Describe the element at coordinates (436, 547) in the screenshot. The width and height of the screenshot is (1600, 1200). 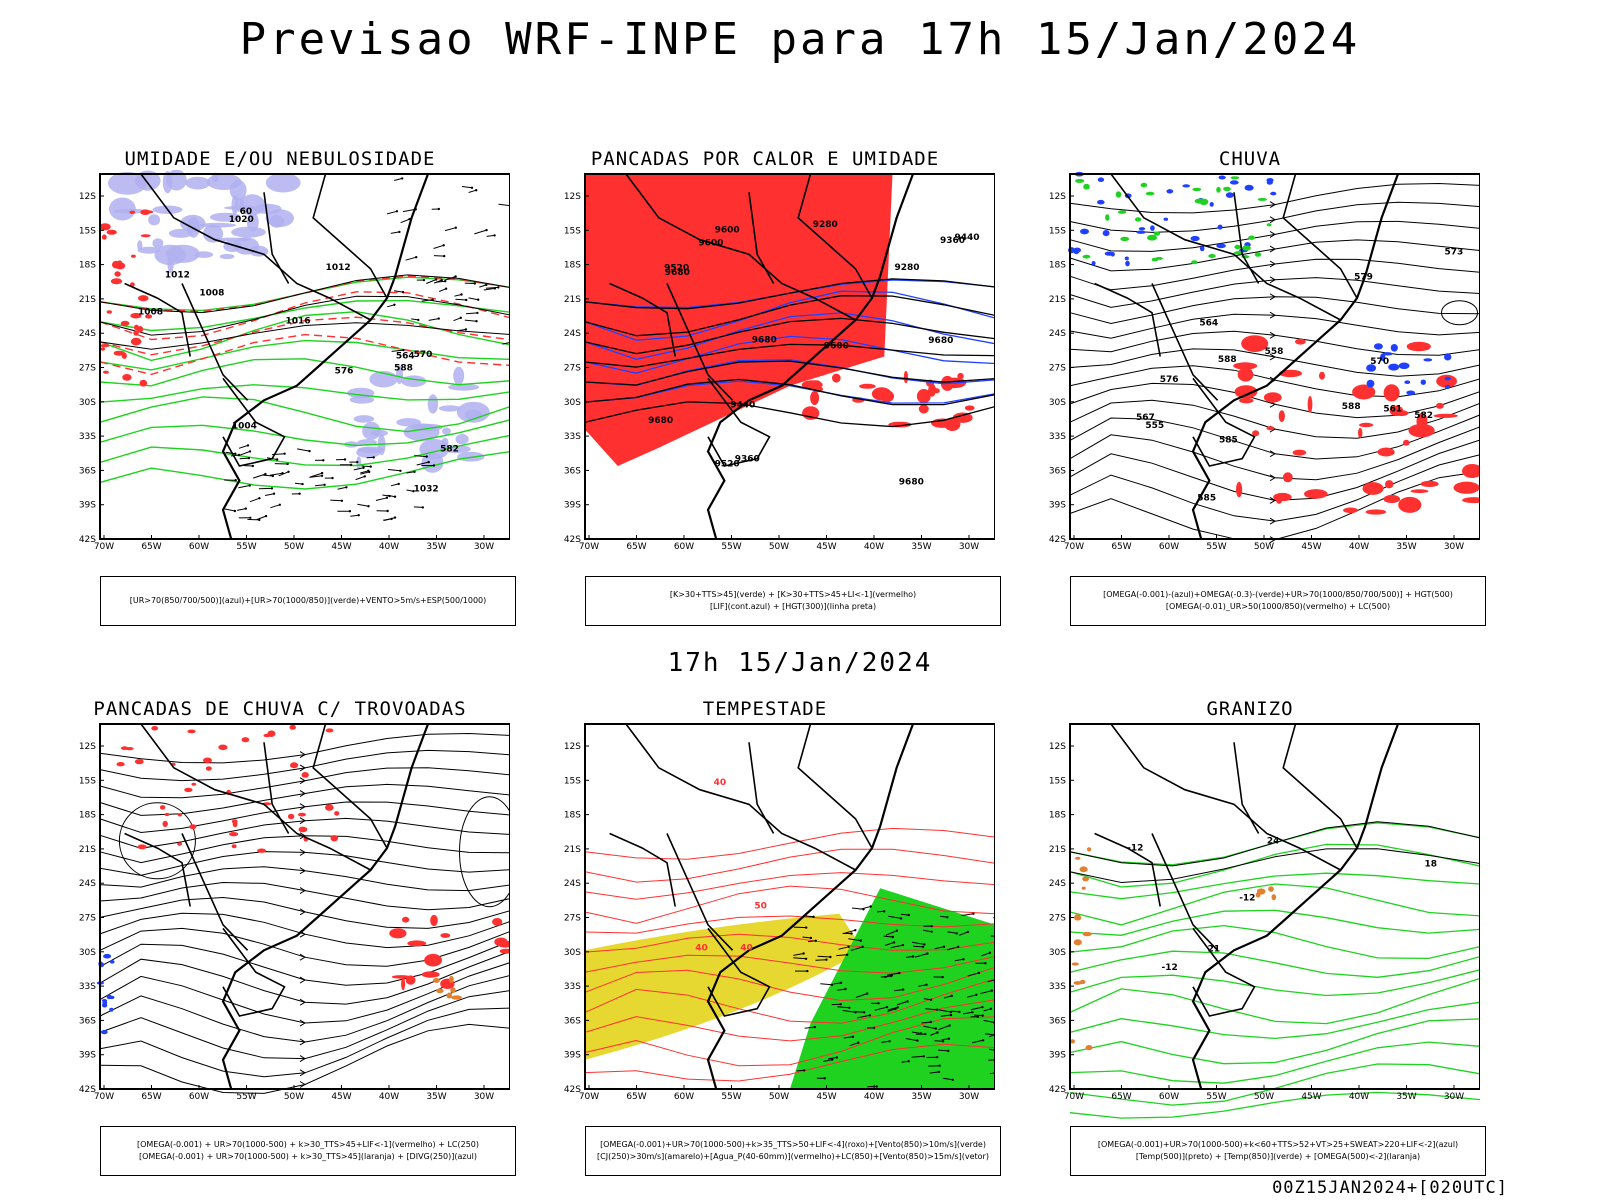
I see `lon-tick-label: 35W` at that location.